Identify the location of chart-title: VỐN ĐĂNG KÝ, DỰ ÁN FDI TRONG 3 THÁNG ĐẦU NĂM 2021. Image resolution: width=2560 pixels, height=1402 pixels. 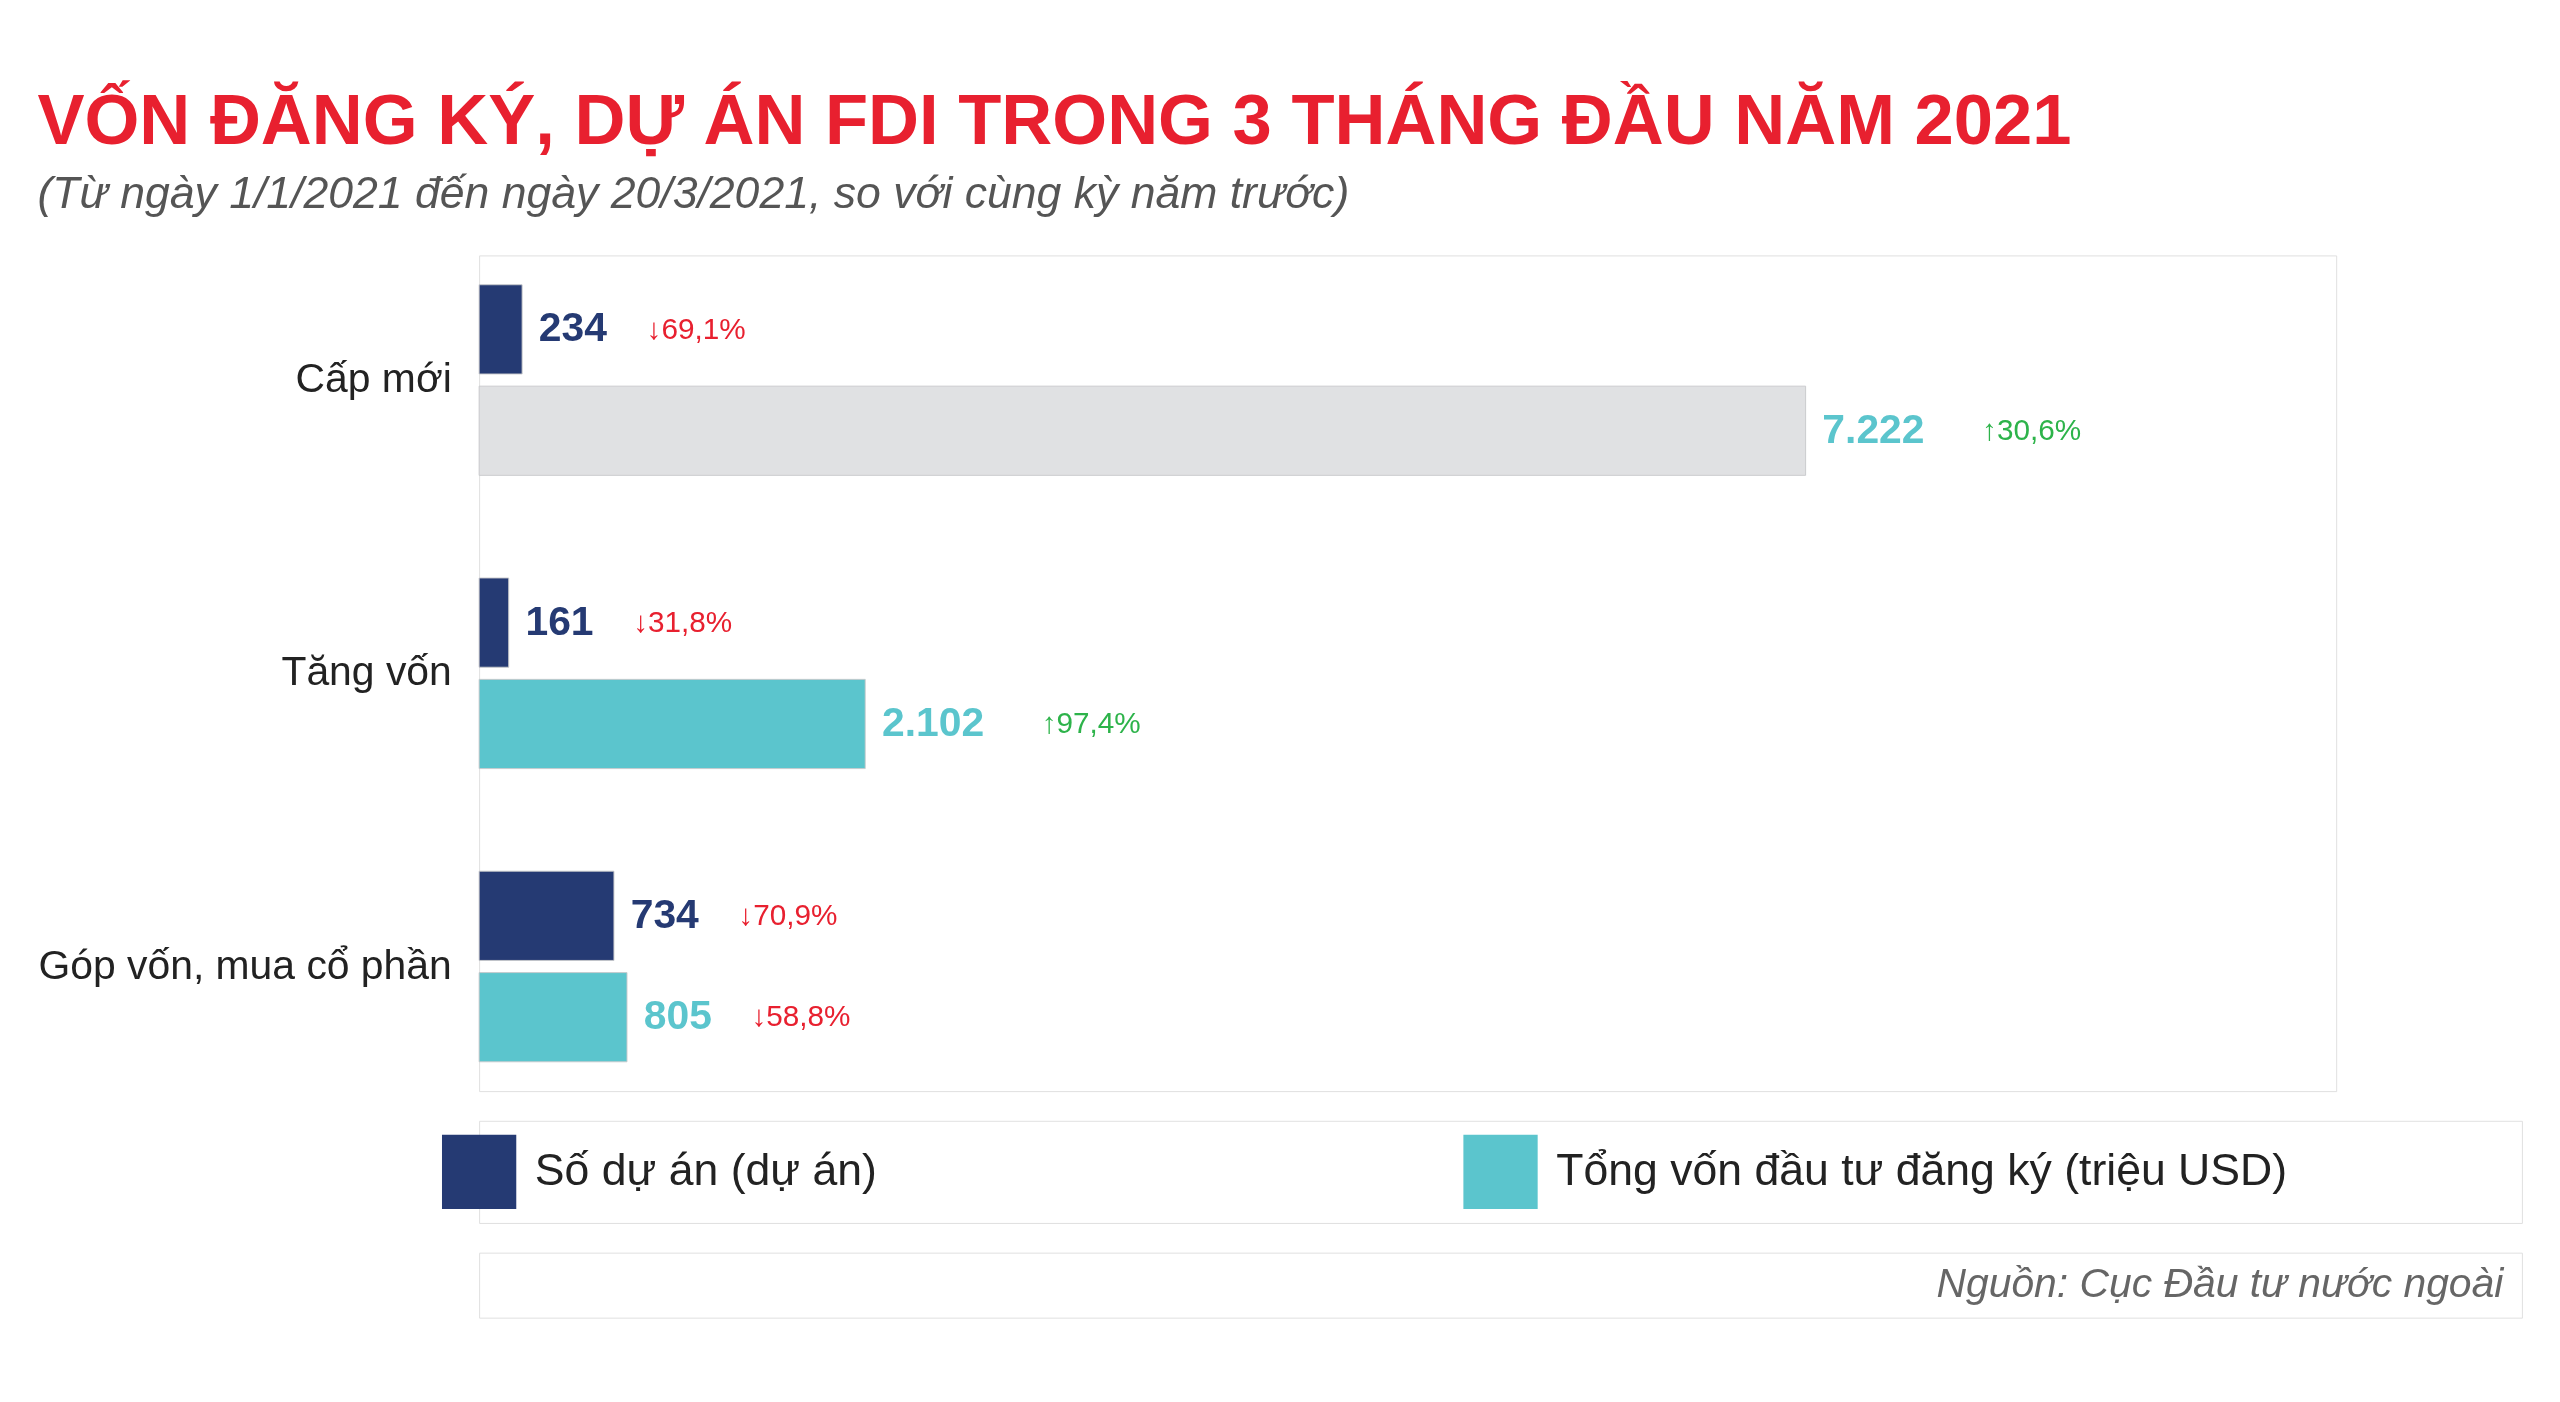
(1054, 120).